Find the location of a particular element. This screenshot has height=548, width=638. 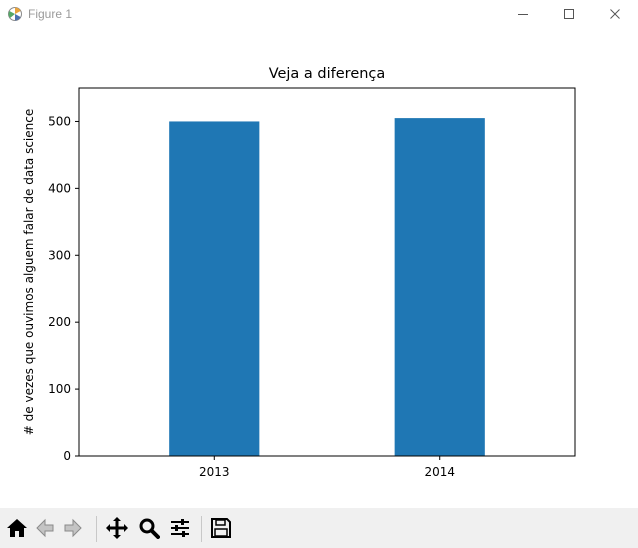

y-tick-label: 100 is located at coordinates (59, 389).